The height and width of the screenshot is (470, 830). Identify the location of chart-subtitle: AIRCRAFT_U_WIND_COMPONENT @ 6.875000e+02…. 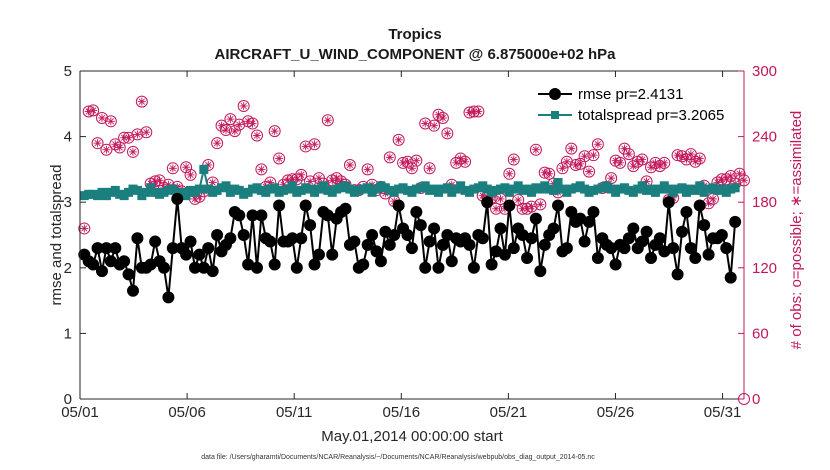
(416, 54).